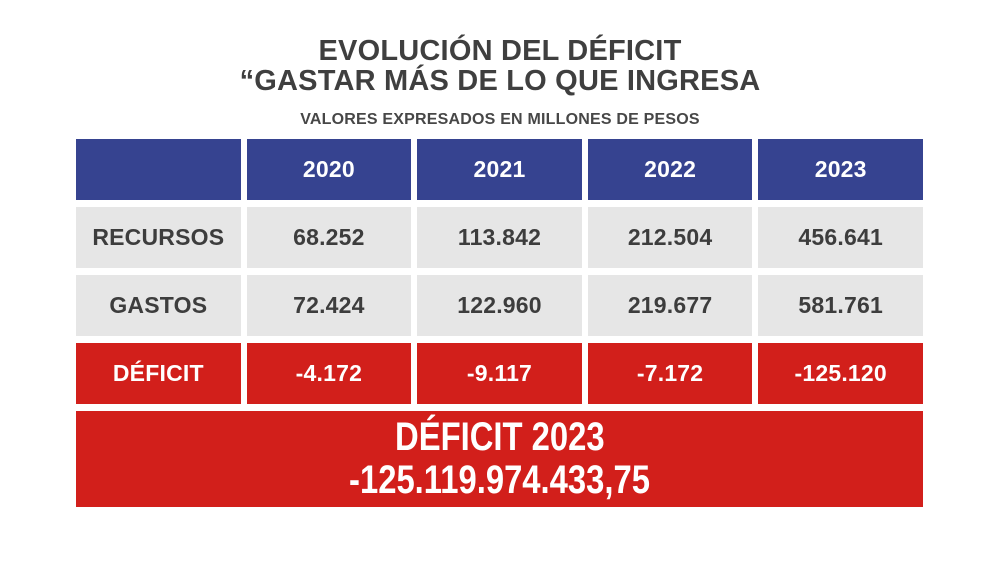 The width and height of the screenshot is (1000, 563). What do you see at coordinates (670, 373) in the screenshot?
I see `cell-deficit-2022: -7.172` at bounding box center [670, 373].